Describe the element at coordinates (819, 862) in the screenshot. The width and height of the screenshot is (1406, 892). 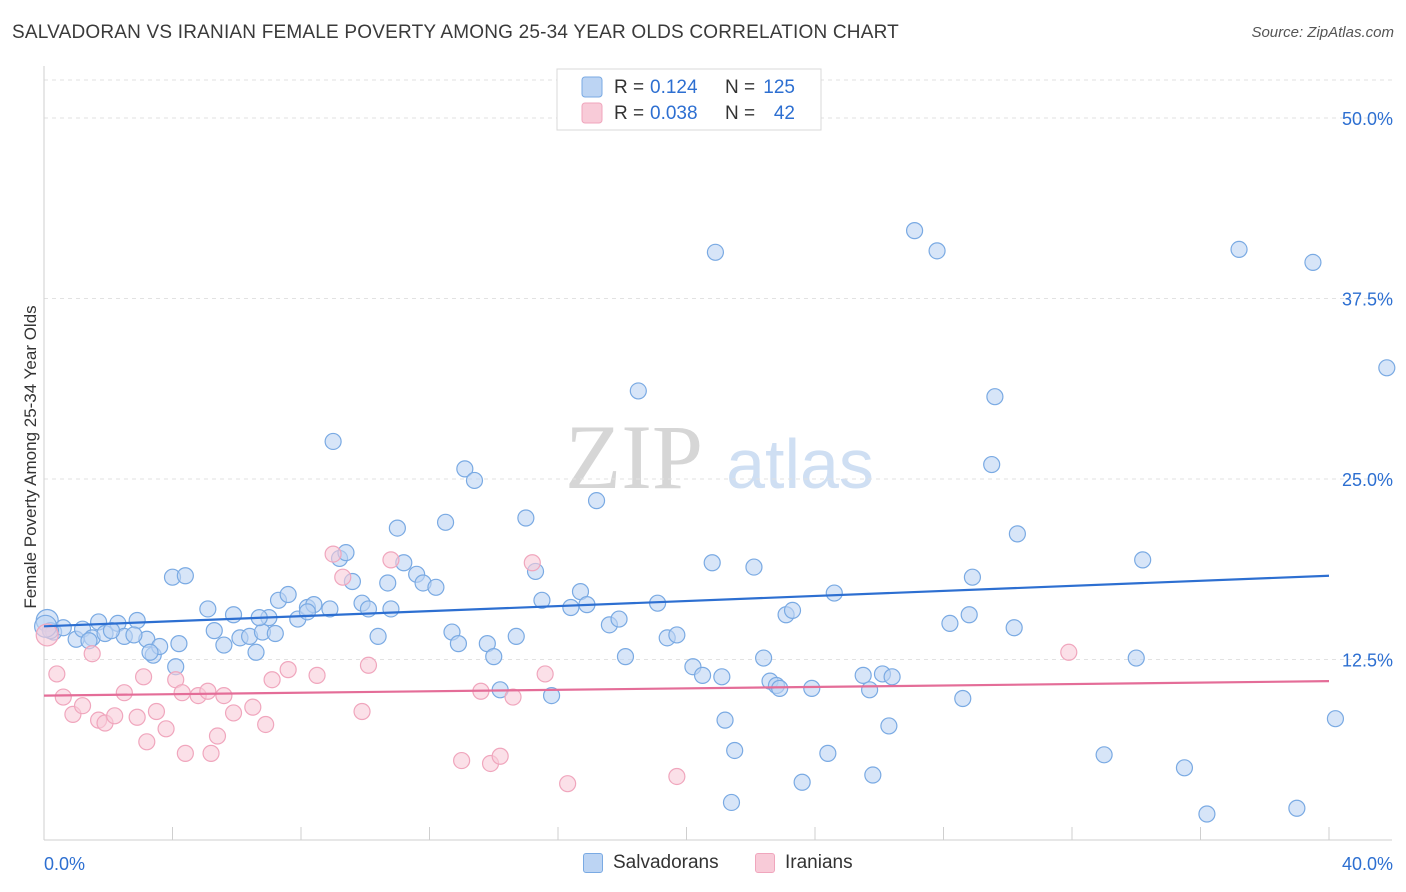
I see `legend-label-iranians: Iranians` at that location.